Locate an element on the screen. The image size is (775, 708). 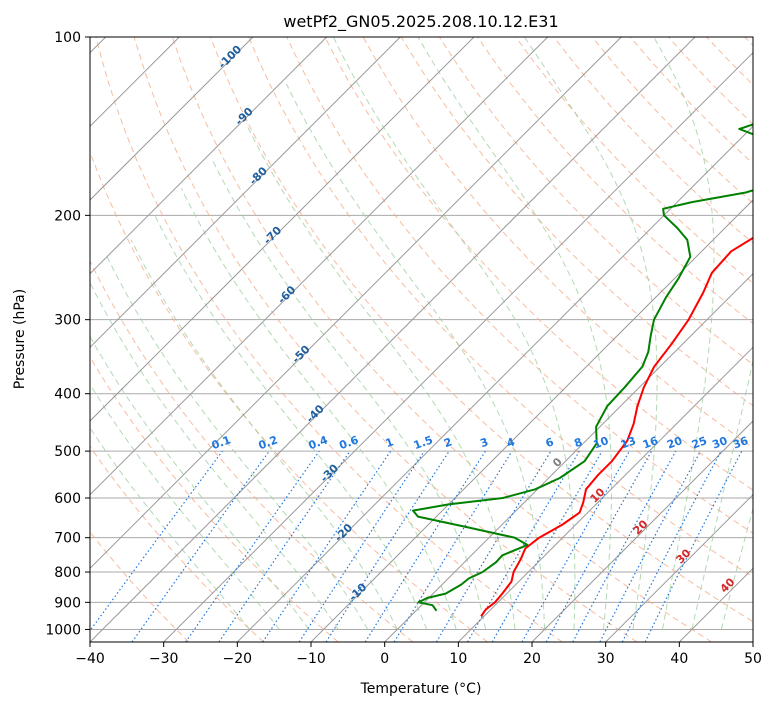
chart-title: wetPf2_GN05.2025.208.10.12.E31 is located at coordinates (420, 22).